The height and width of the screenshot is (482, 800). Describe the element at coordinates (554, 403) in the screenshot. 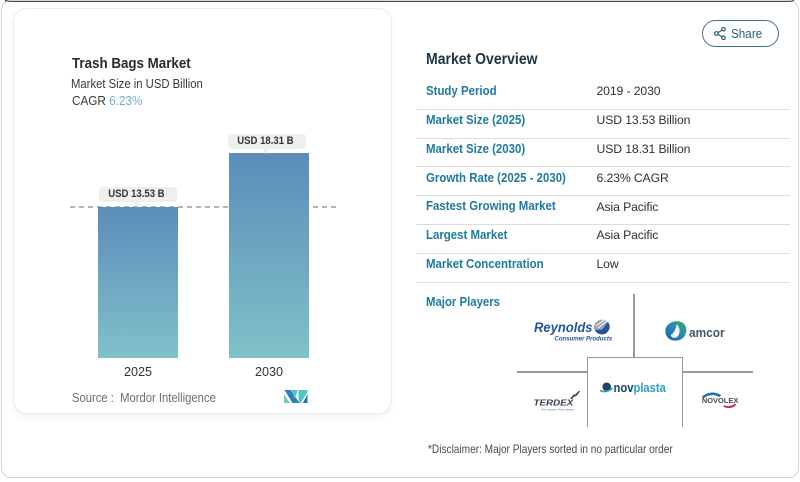

I see `svg-text: TERDEX` at that location.